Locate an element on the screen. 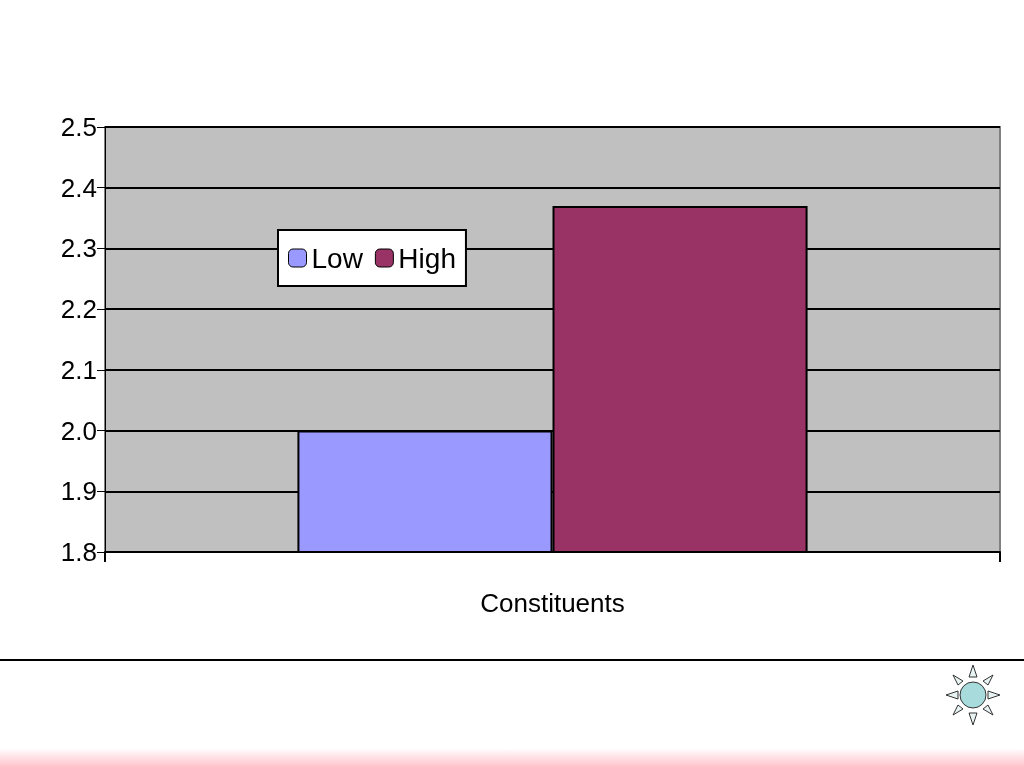 Image resolution: width=1024 pixels, height=768 pixels. y-tick-label: 2.5 is located at coordinates (78, 127).